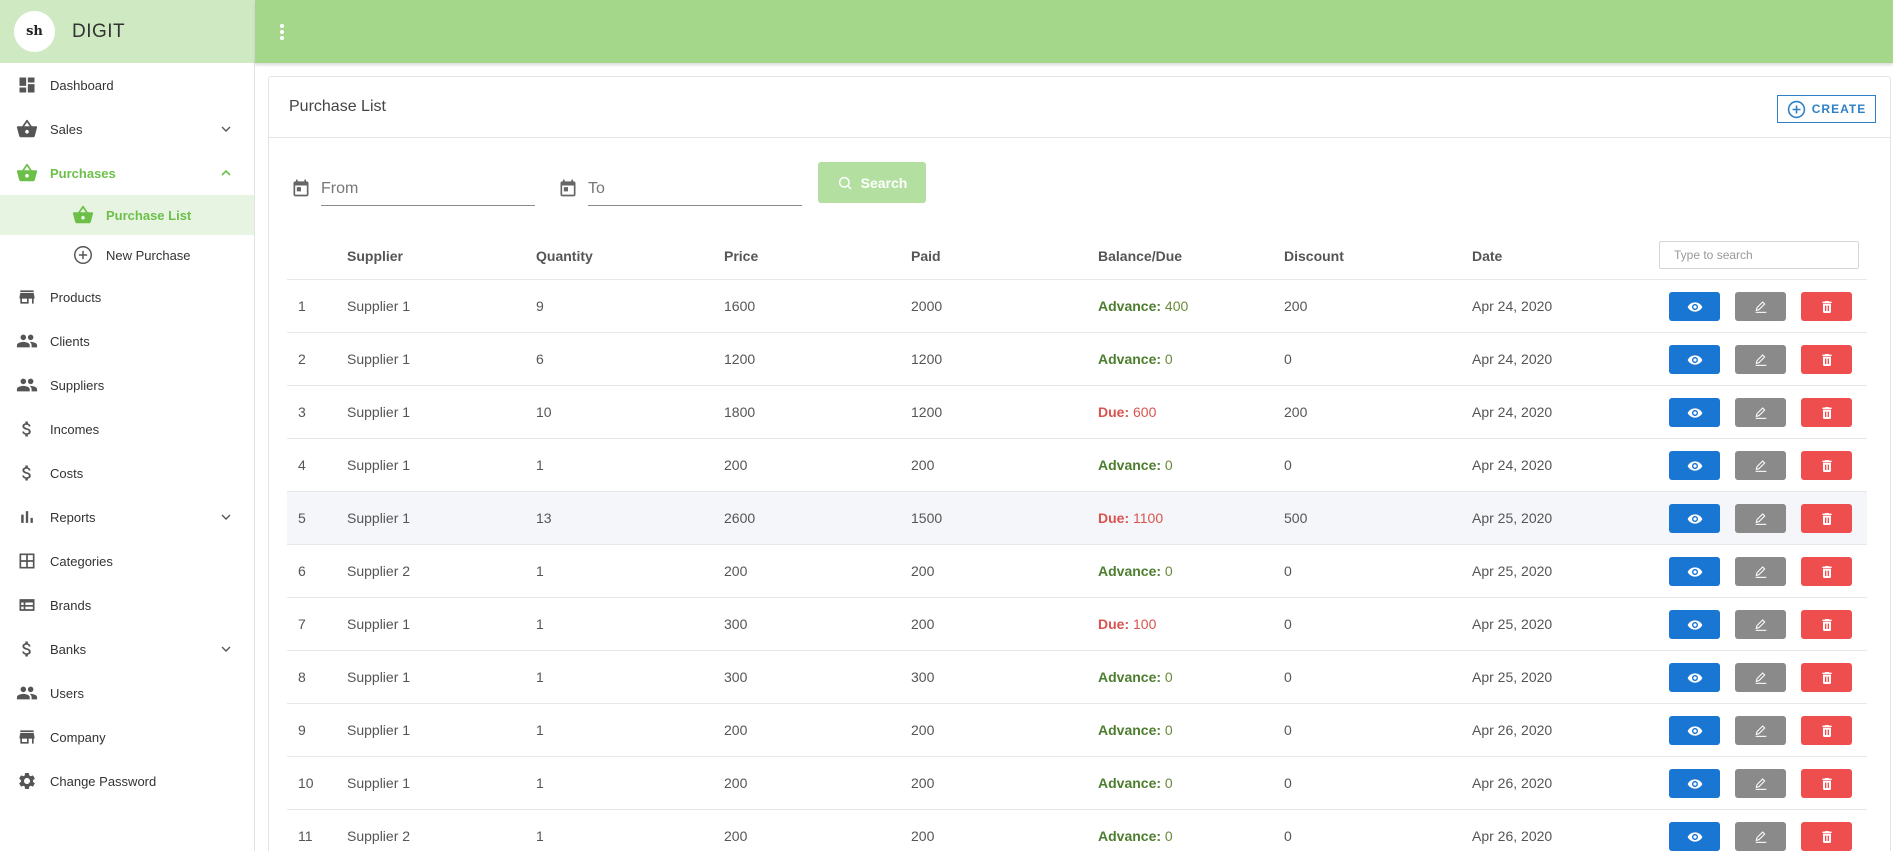  I want to click on cell-balance: Advance: 0, so click(1135, 571).